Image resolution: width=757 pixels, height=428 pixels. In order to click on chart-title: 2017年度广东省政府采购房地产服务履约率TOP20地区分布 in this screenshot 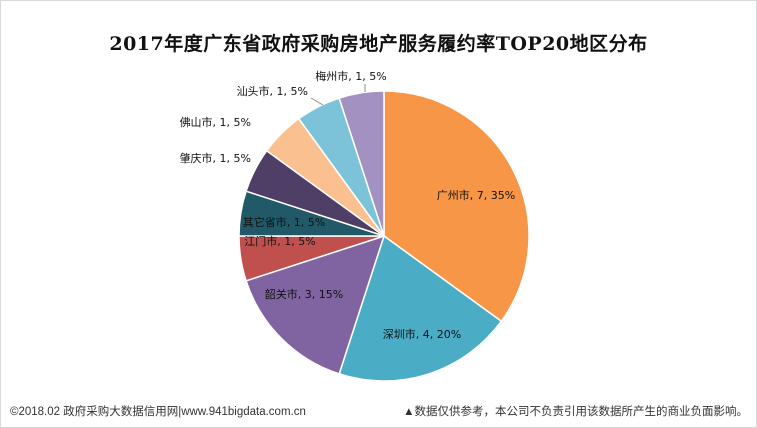, I will do `click(378, 44)`.